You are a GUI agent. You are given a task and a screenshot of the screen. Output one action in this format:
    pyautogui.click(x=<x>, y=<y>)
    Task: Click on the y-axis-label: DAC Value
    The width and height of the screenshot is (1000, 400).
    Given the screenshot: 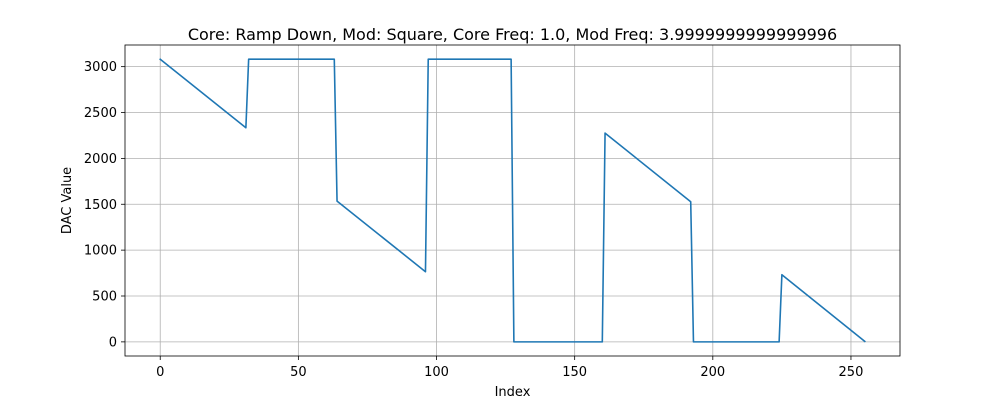 What is the action you would take?
    pyautogui.click(x=67, y=200)
    